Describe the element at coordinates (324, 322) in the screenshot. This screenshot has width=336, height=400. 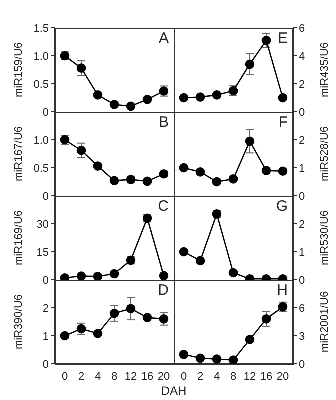
I see `y2-axis-title: miR2001/U6` at that location.